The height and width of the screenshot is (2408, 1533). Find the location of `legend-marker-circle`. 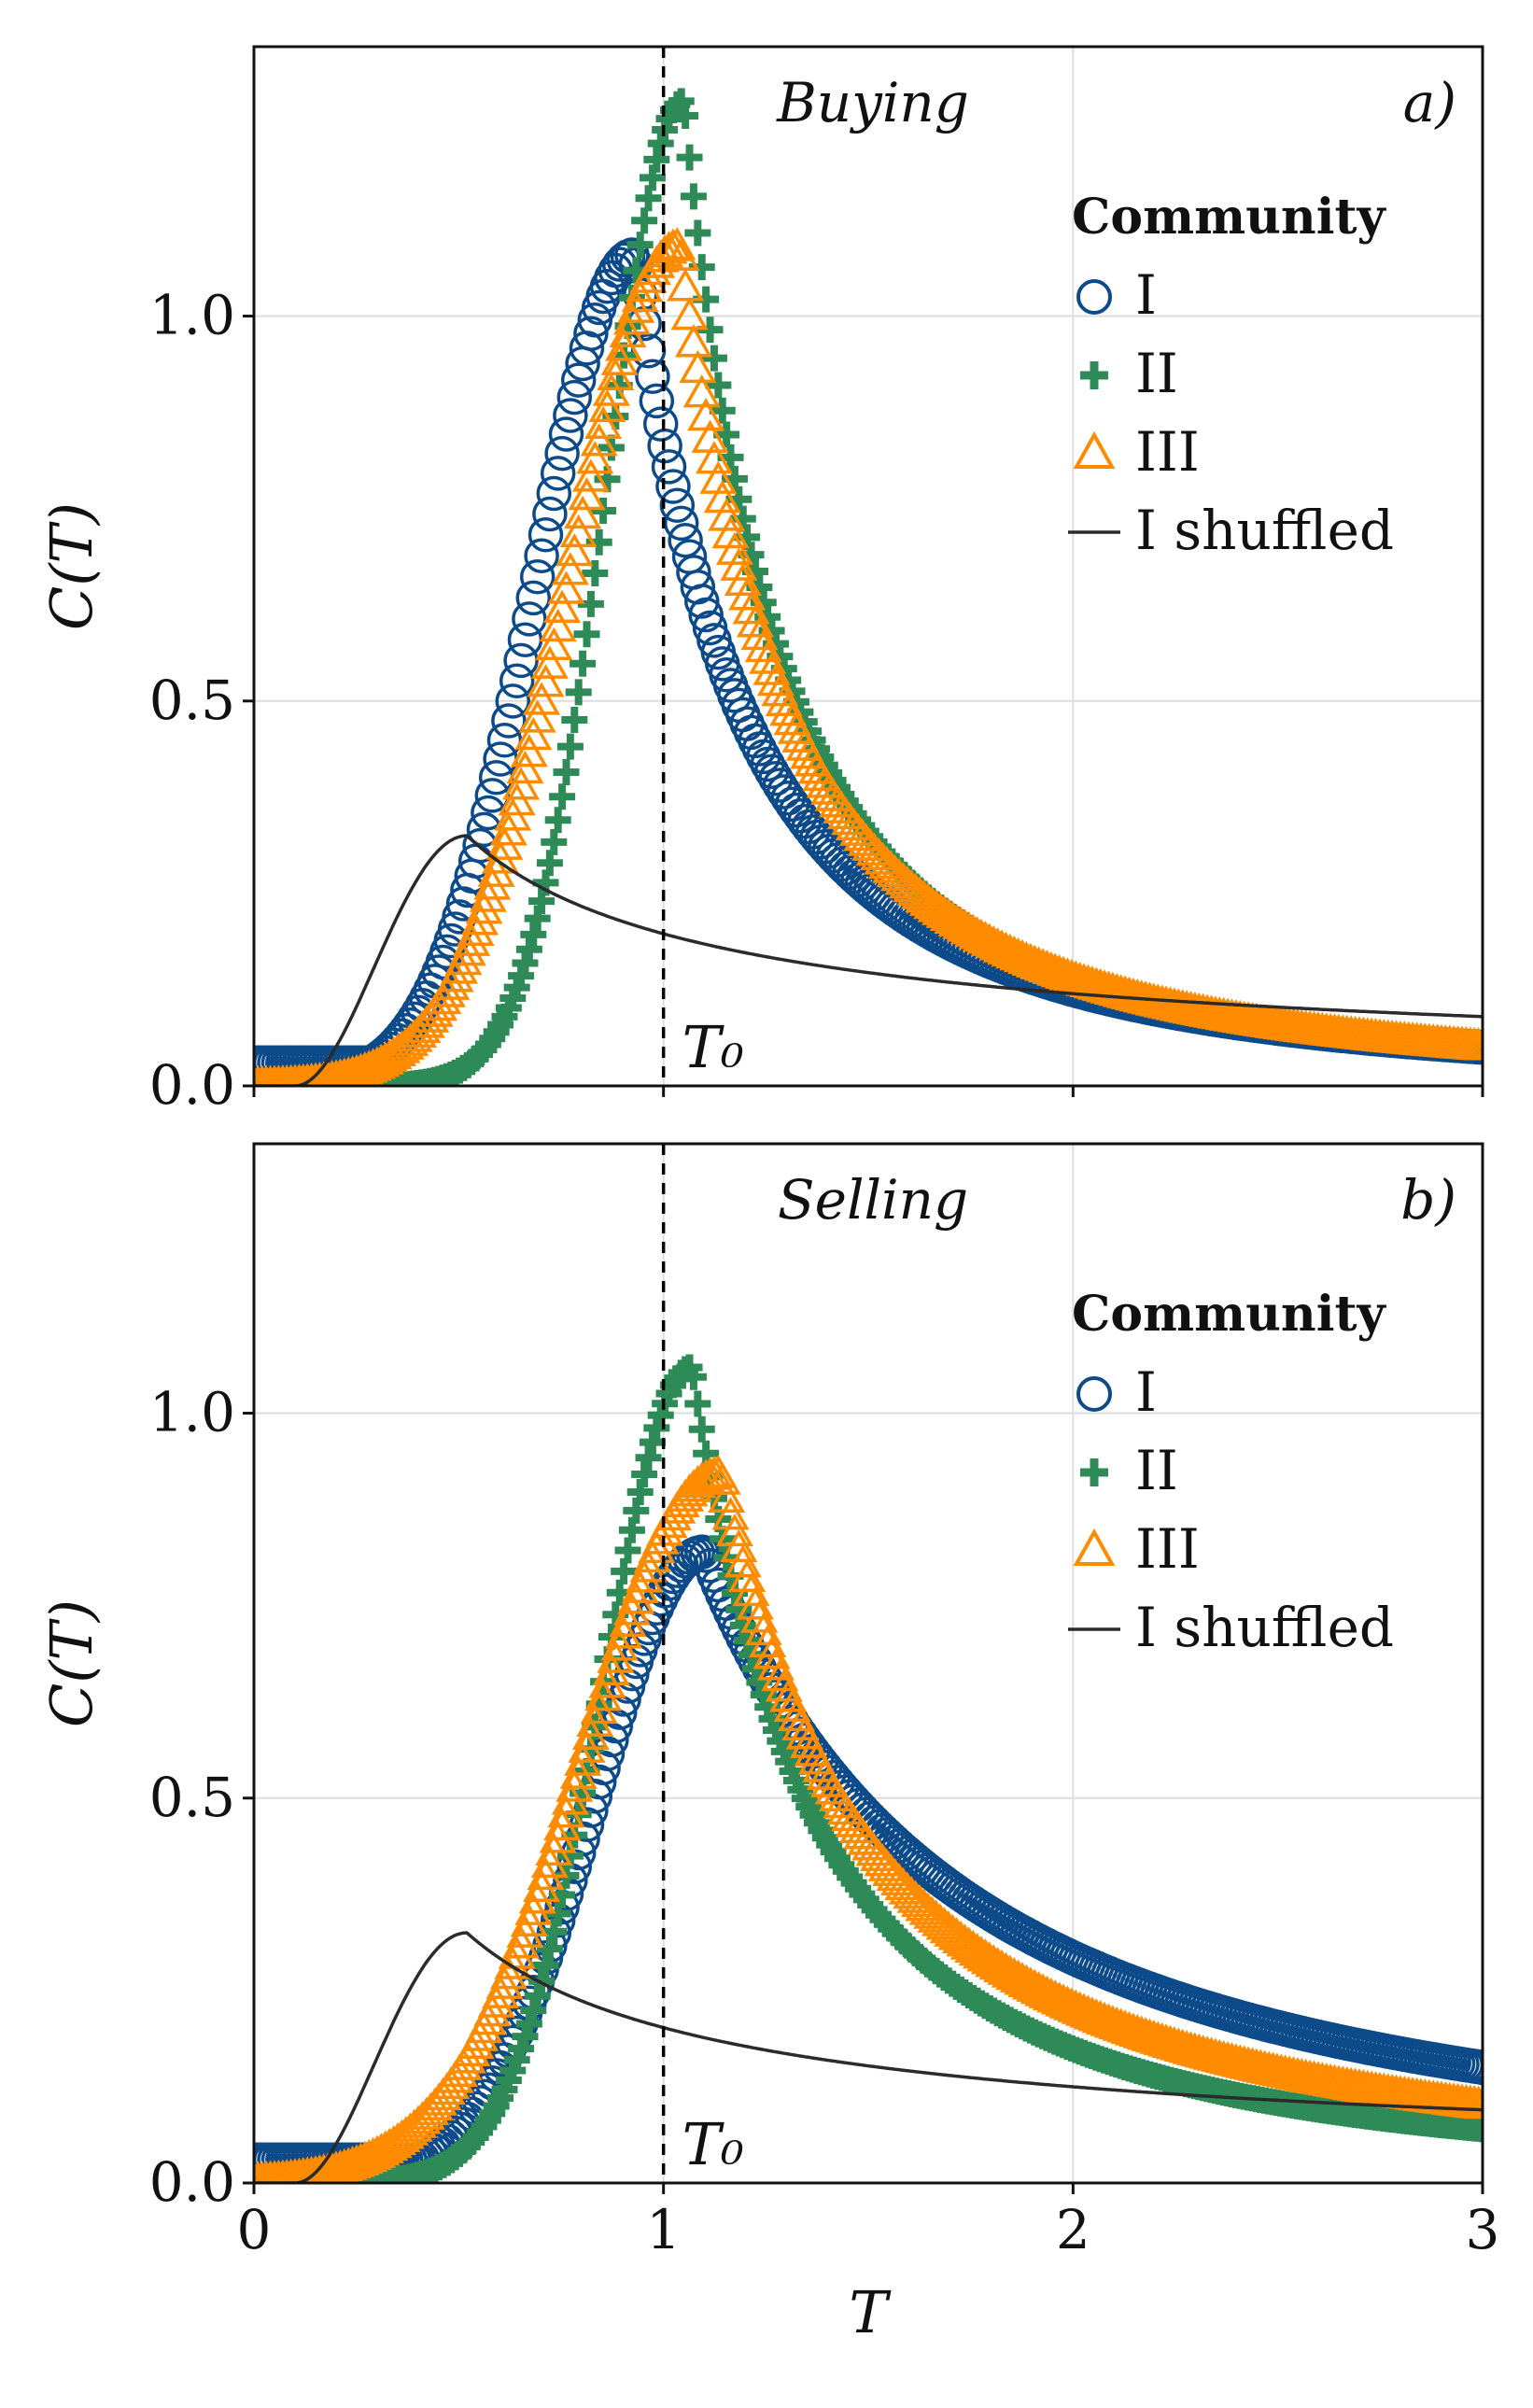

legend-marker-circle is located at coordinates (1094, 297).